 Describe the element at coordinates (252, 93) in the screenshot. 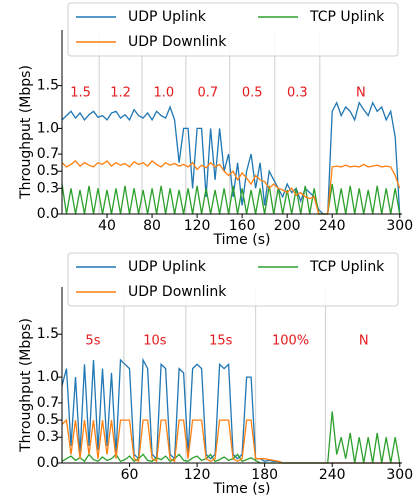

I see `phase-label: 0.5` at that location.